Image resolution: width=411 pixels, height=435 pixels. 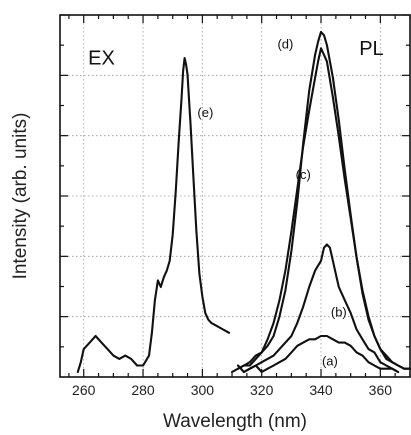 I want to click on x-tick-label: 260, so click(x=84, y=390).